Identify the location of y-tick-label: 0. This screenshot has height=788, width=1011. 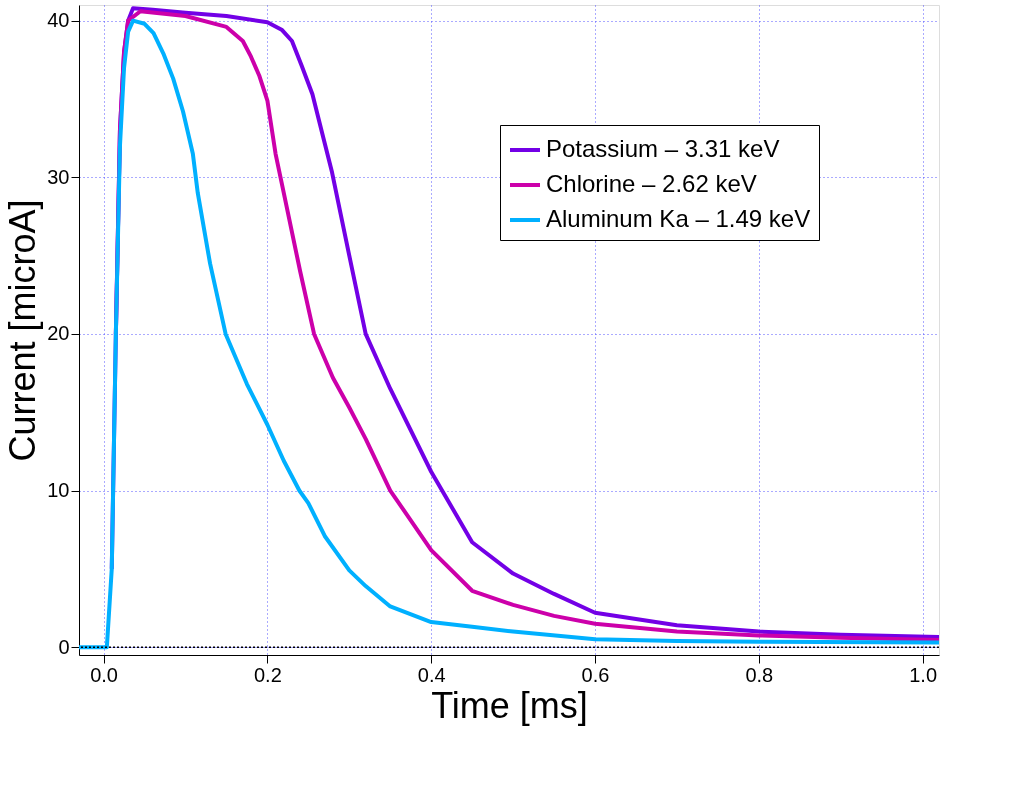
(64, 646).